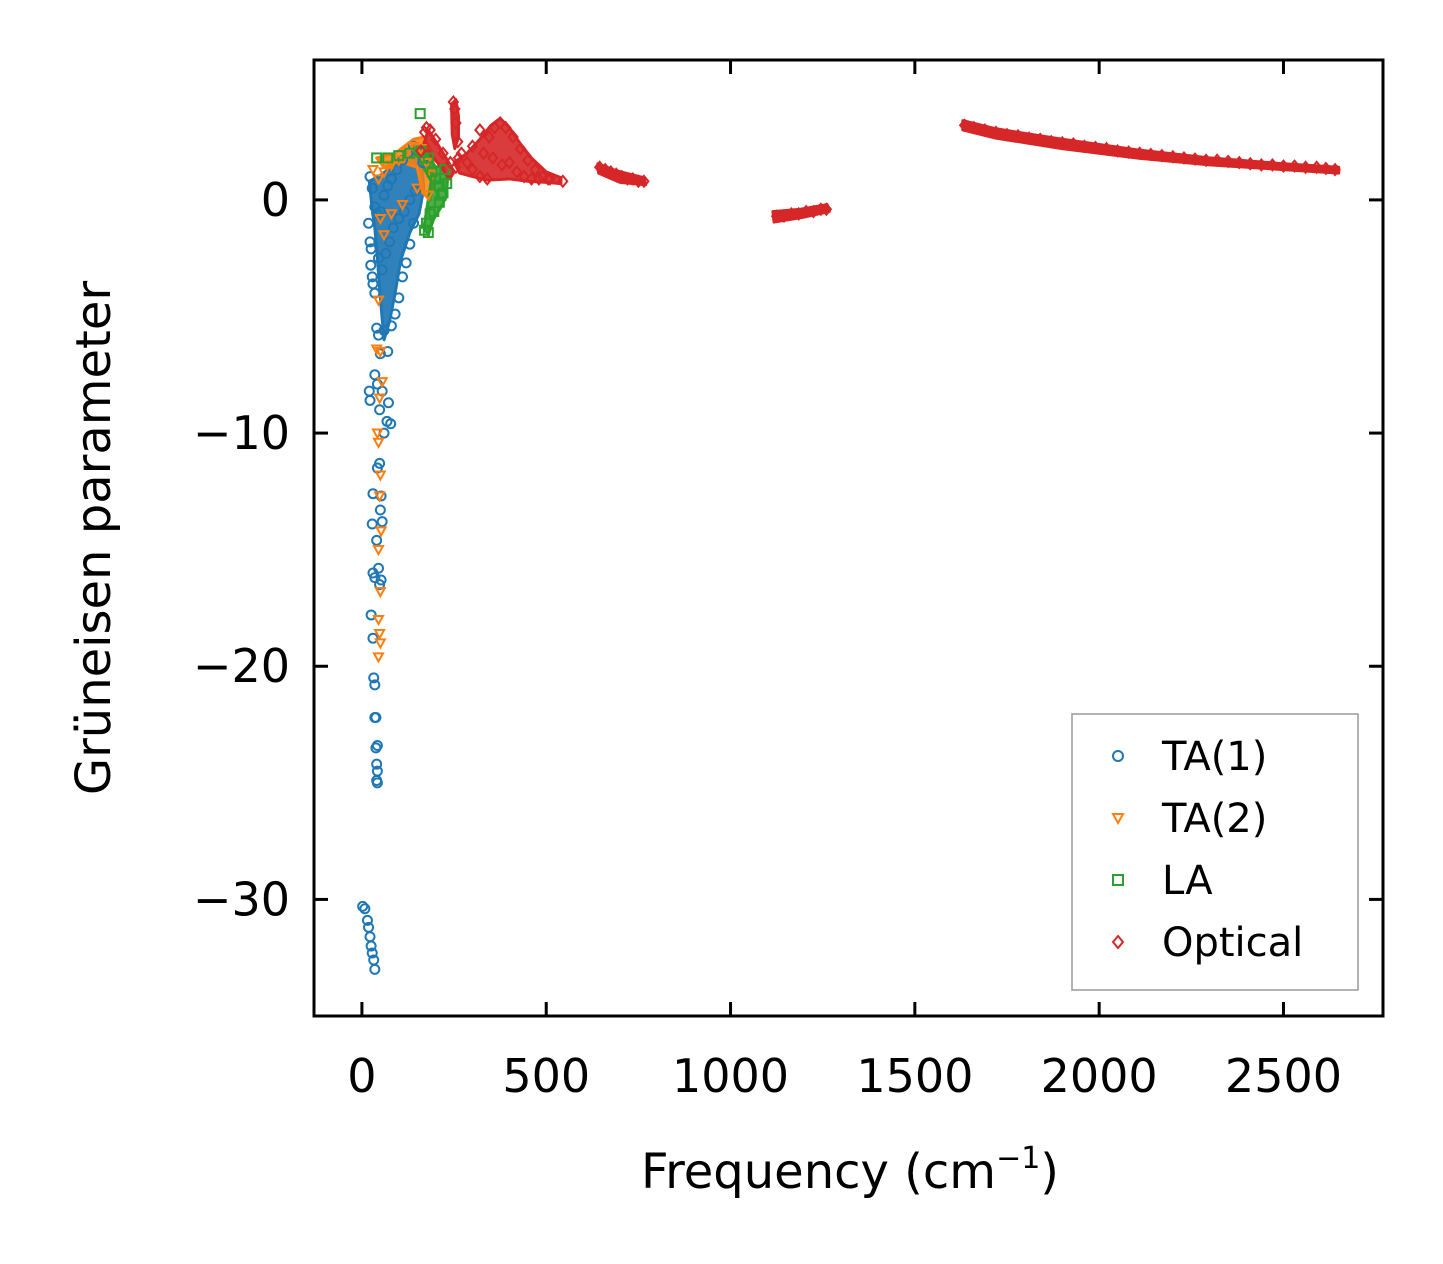 The image size is (1443, 1264). What do you see at coordinates (1099, 1076) in the screenshot?
I see `x-tick-label: 2000` at bounding box center [1099, 1076].